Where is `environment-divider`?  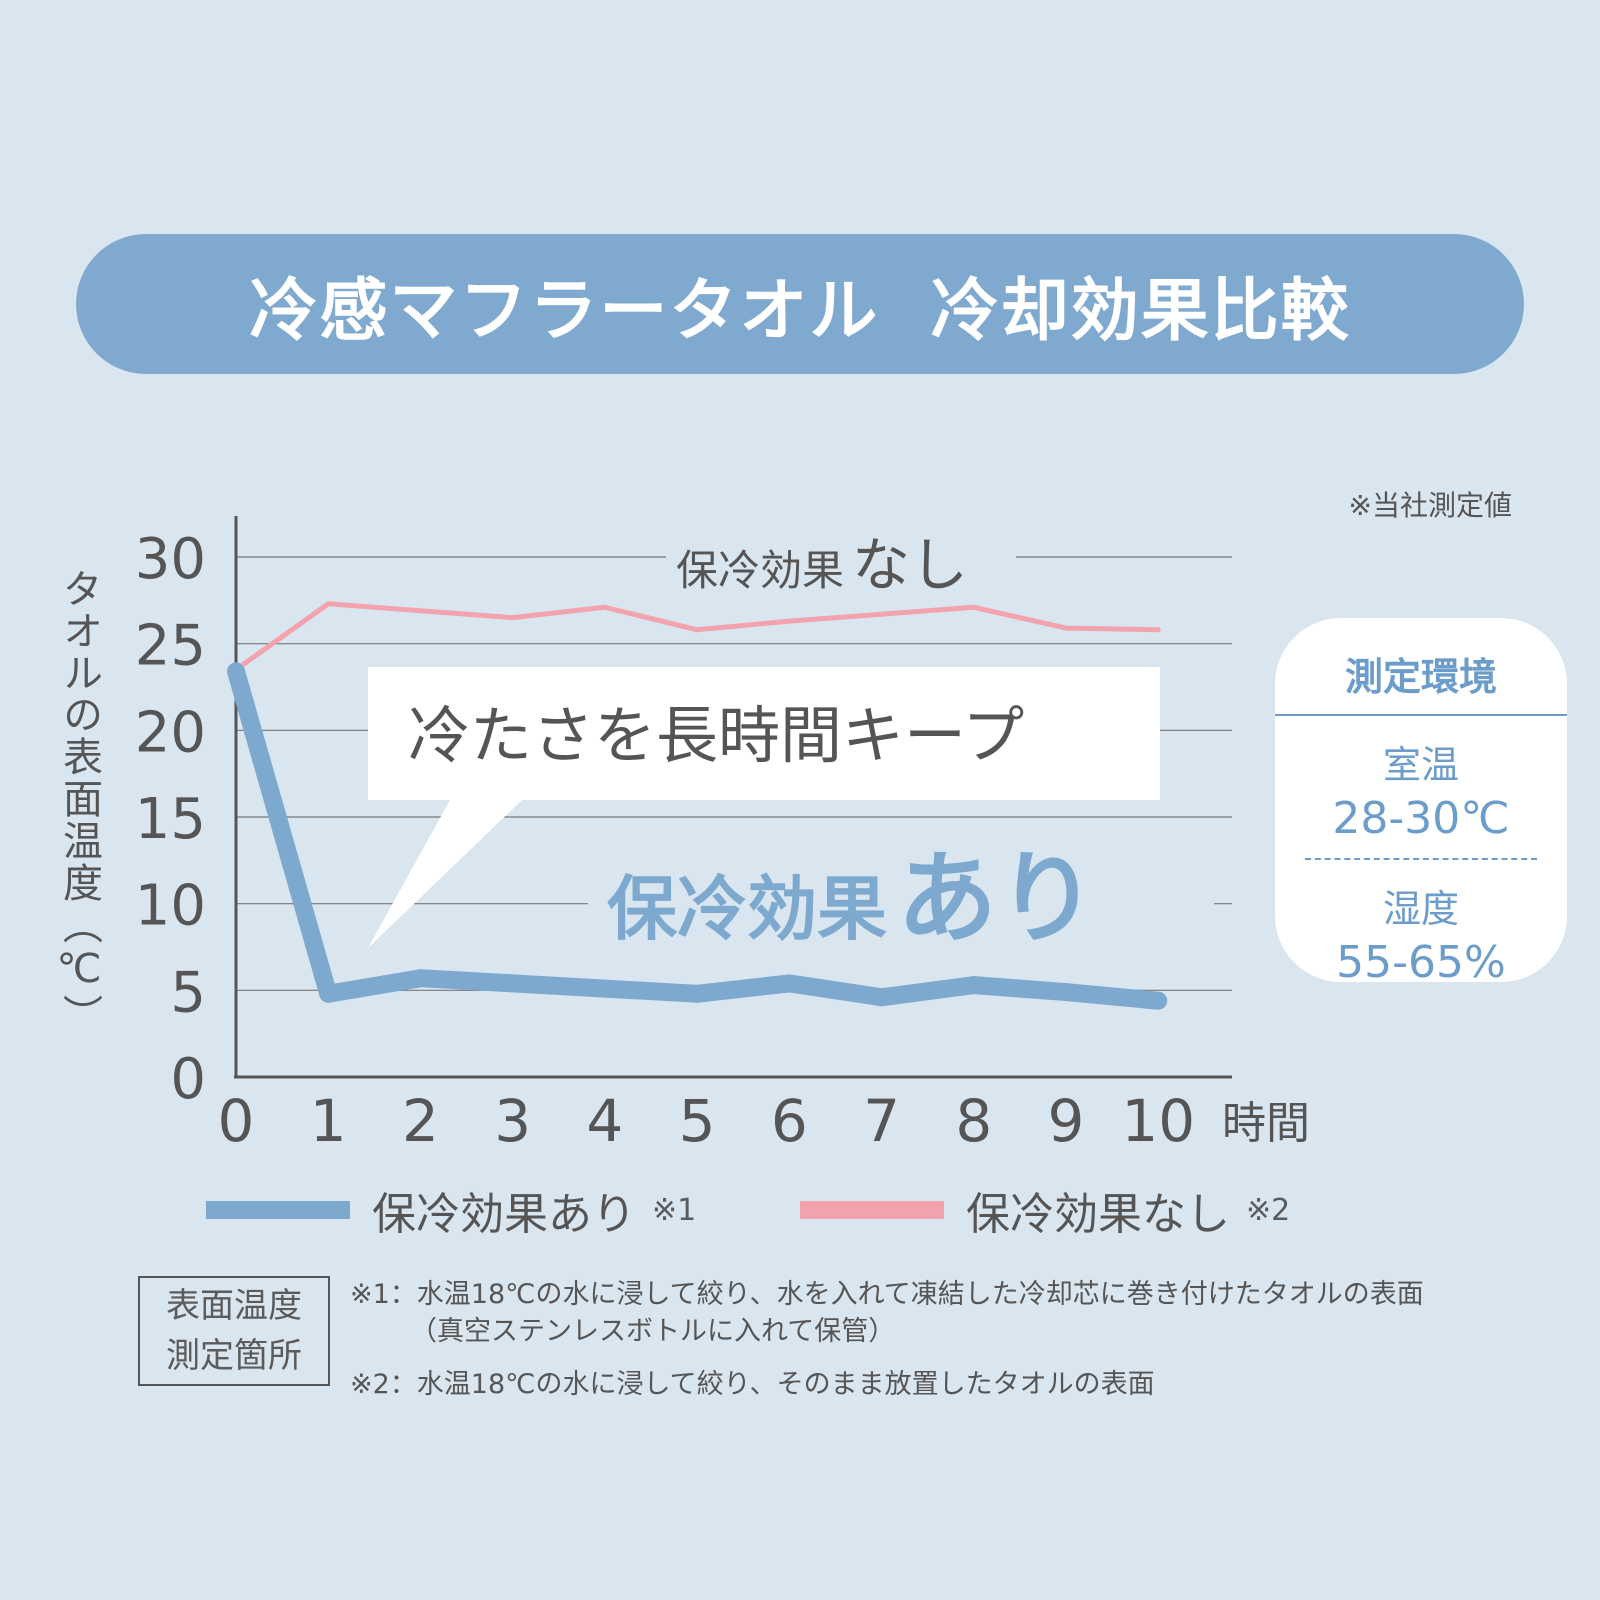 environment-divider is located at coordinates (1421, 715).